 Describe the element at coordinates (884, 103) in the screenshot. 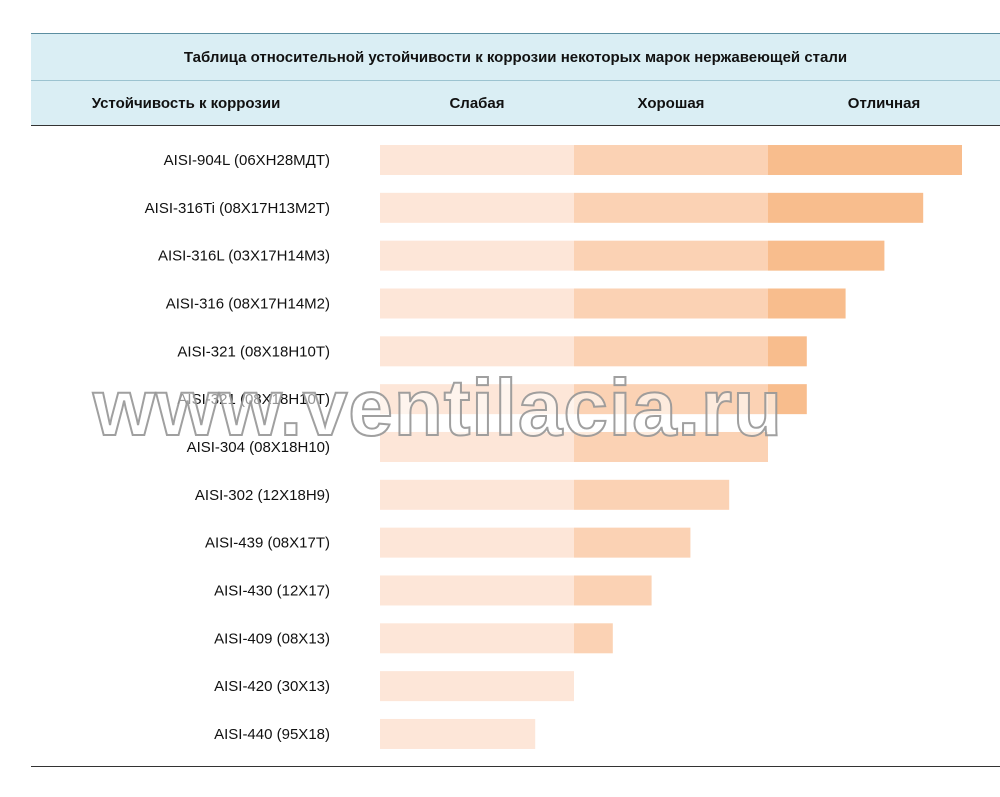

I see `level-label-excellent: Отличная` at that location.